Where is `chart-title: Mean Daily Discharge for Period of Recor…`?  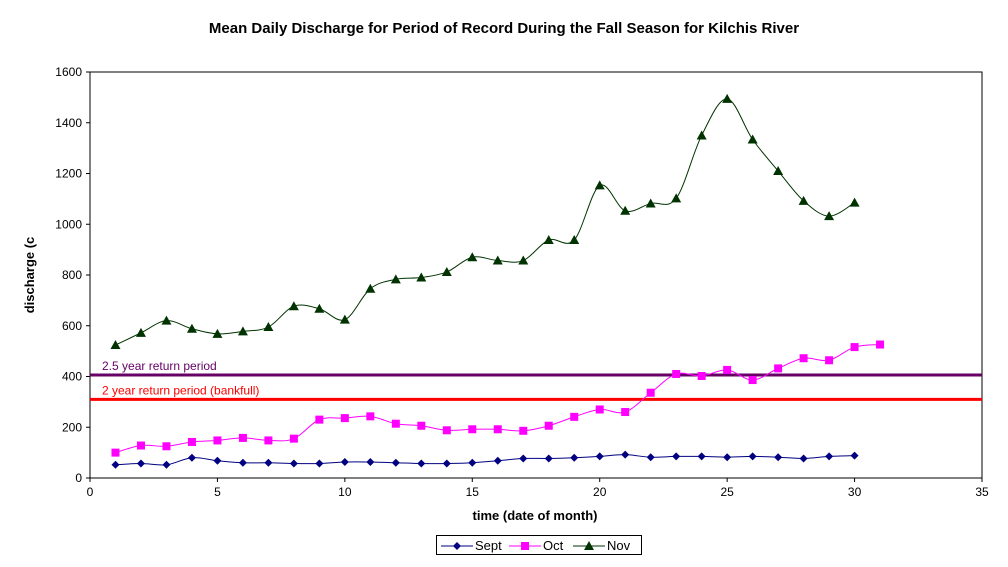
chart-title: Mean Daily Discharge for Period of Recor… is located at coordinates (504, 28).